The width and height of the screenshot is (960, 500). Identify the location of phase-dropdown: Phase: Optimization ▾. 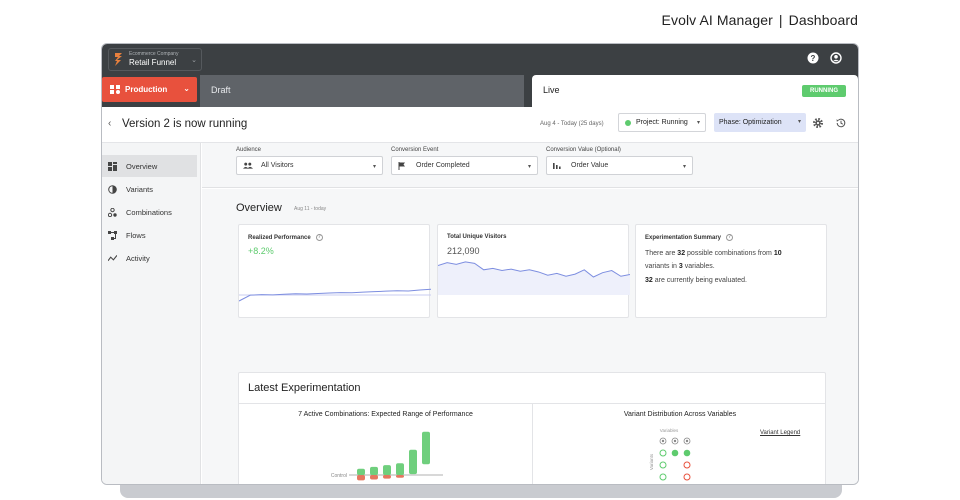
(760, 122).